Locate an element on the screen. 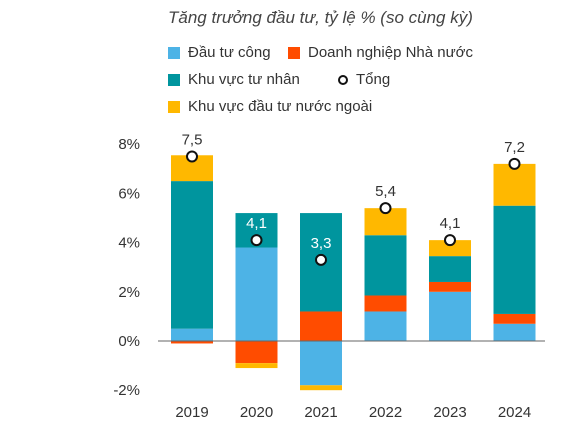 The image size is (570, 430). y-tick-label: -2% is located at coordinates (126, 390).